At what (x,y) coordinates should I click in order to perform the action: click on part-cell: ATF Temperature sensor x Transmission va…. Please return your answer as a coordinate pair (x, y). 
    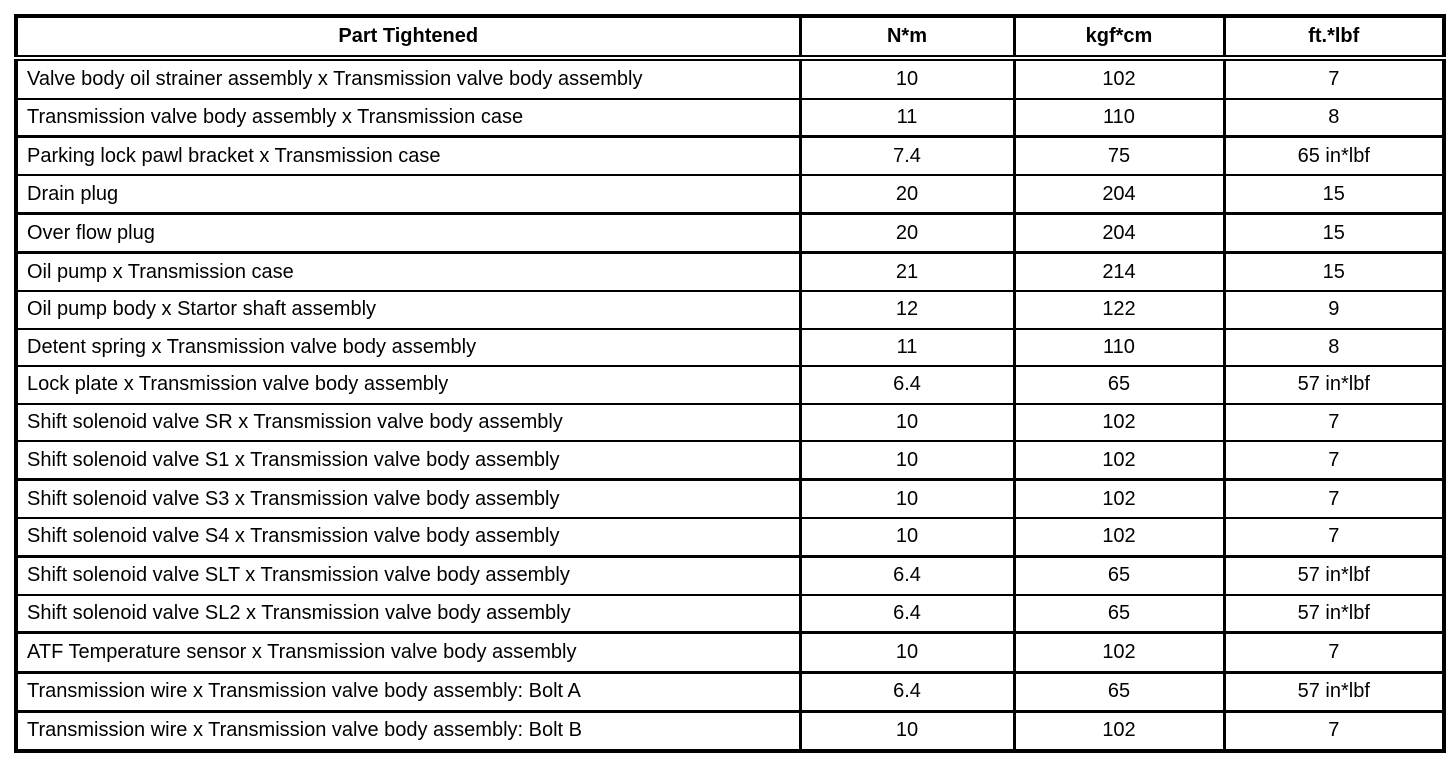
    Looking at the image, I should click on (408, 652).